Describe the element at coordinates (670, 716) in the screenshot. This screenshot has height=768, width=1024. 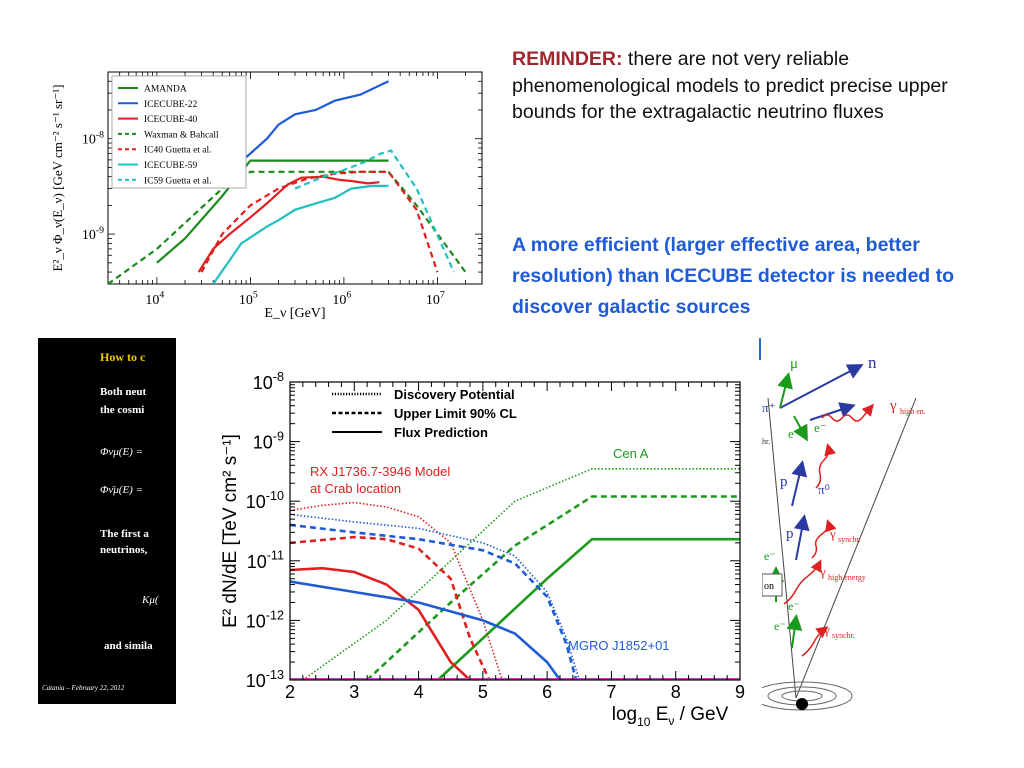
I see `x-axis-label: log10 Eν / GeV` at that location.